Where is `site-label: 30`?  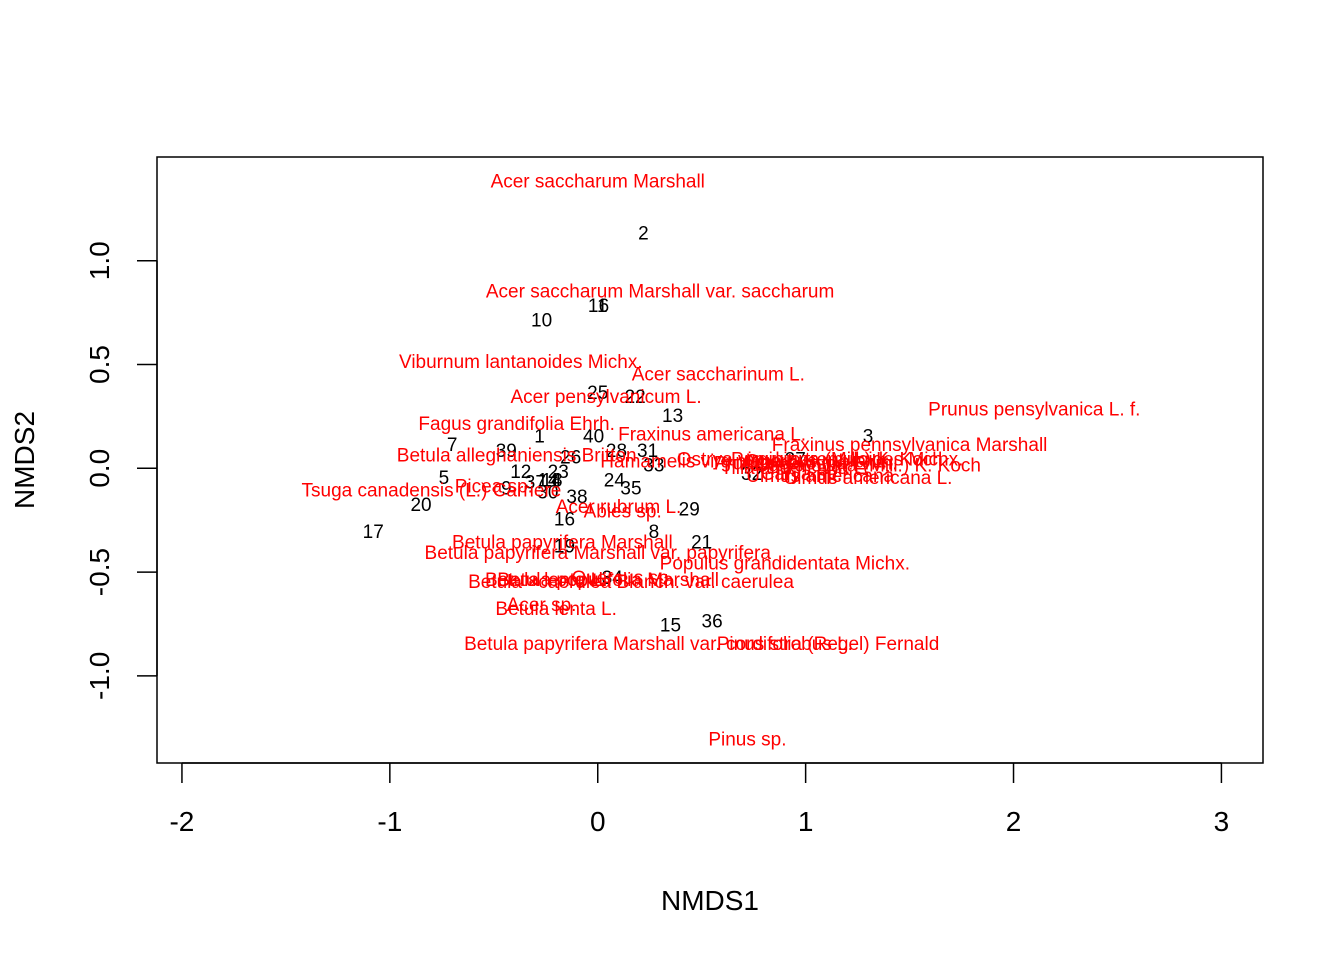
site-label: 30 is located at coordinates (547, 493).